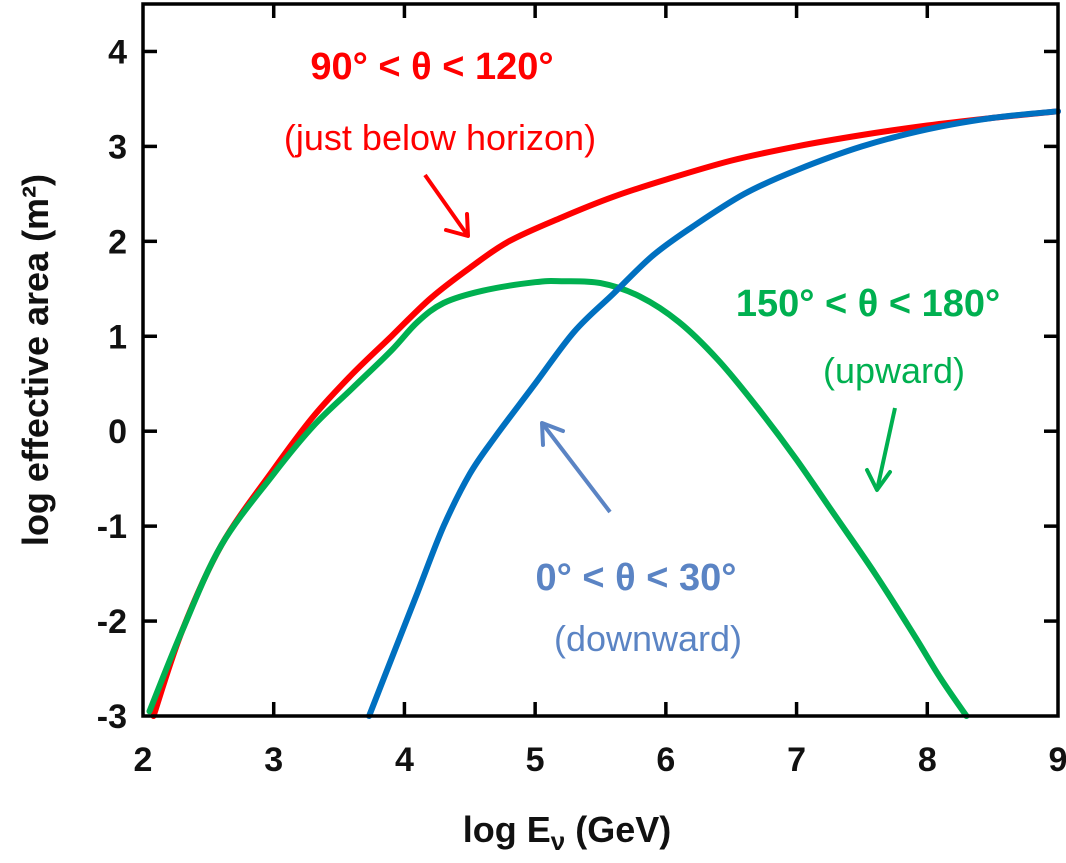 This screenshot has height=863, width=1066. Describe the element at coordinates (117, 52) in the screenshot. I see `y-tick-label: 4` at that location.